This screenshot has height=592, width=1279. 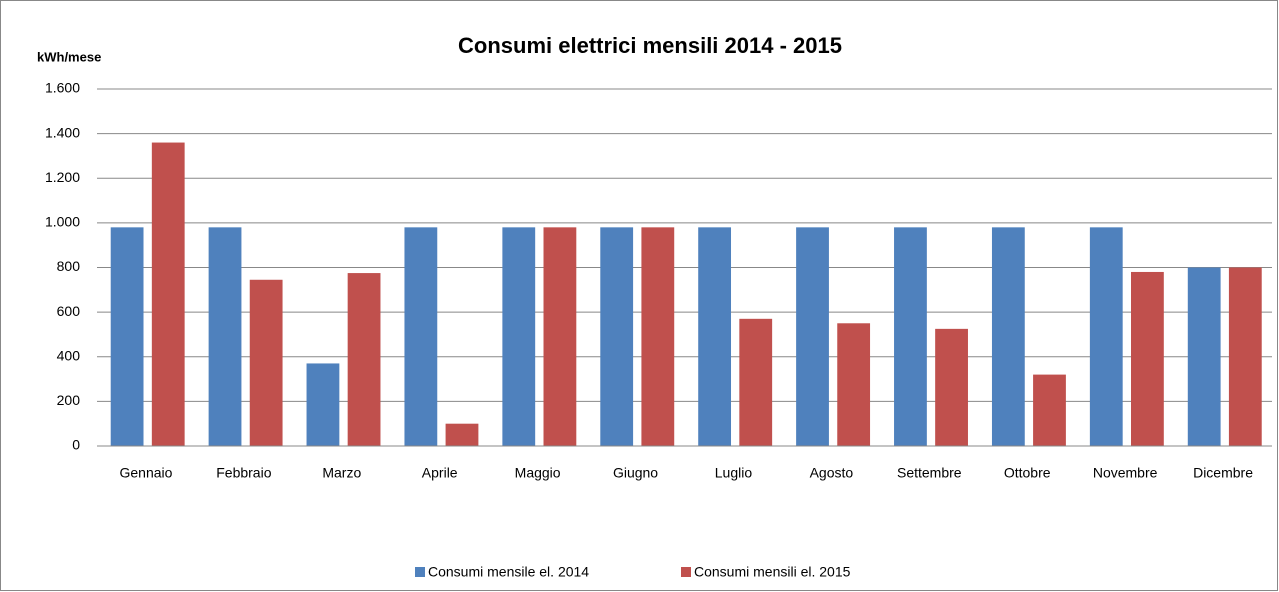 I want to click on x-tick-label: Marzo, so click(x=341, y=473).